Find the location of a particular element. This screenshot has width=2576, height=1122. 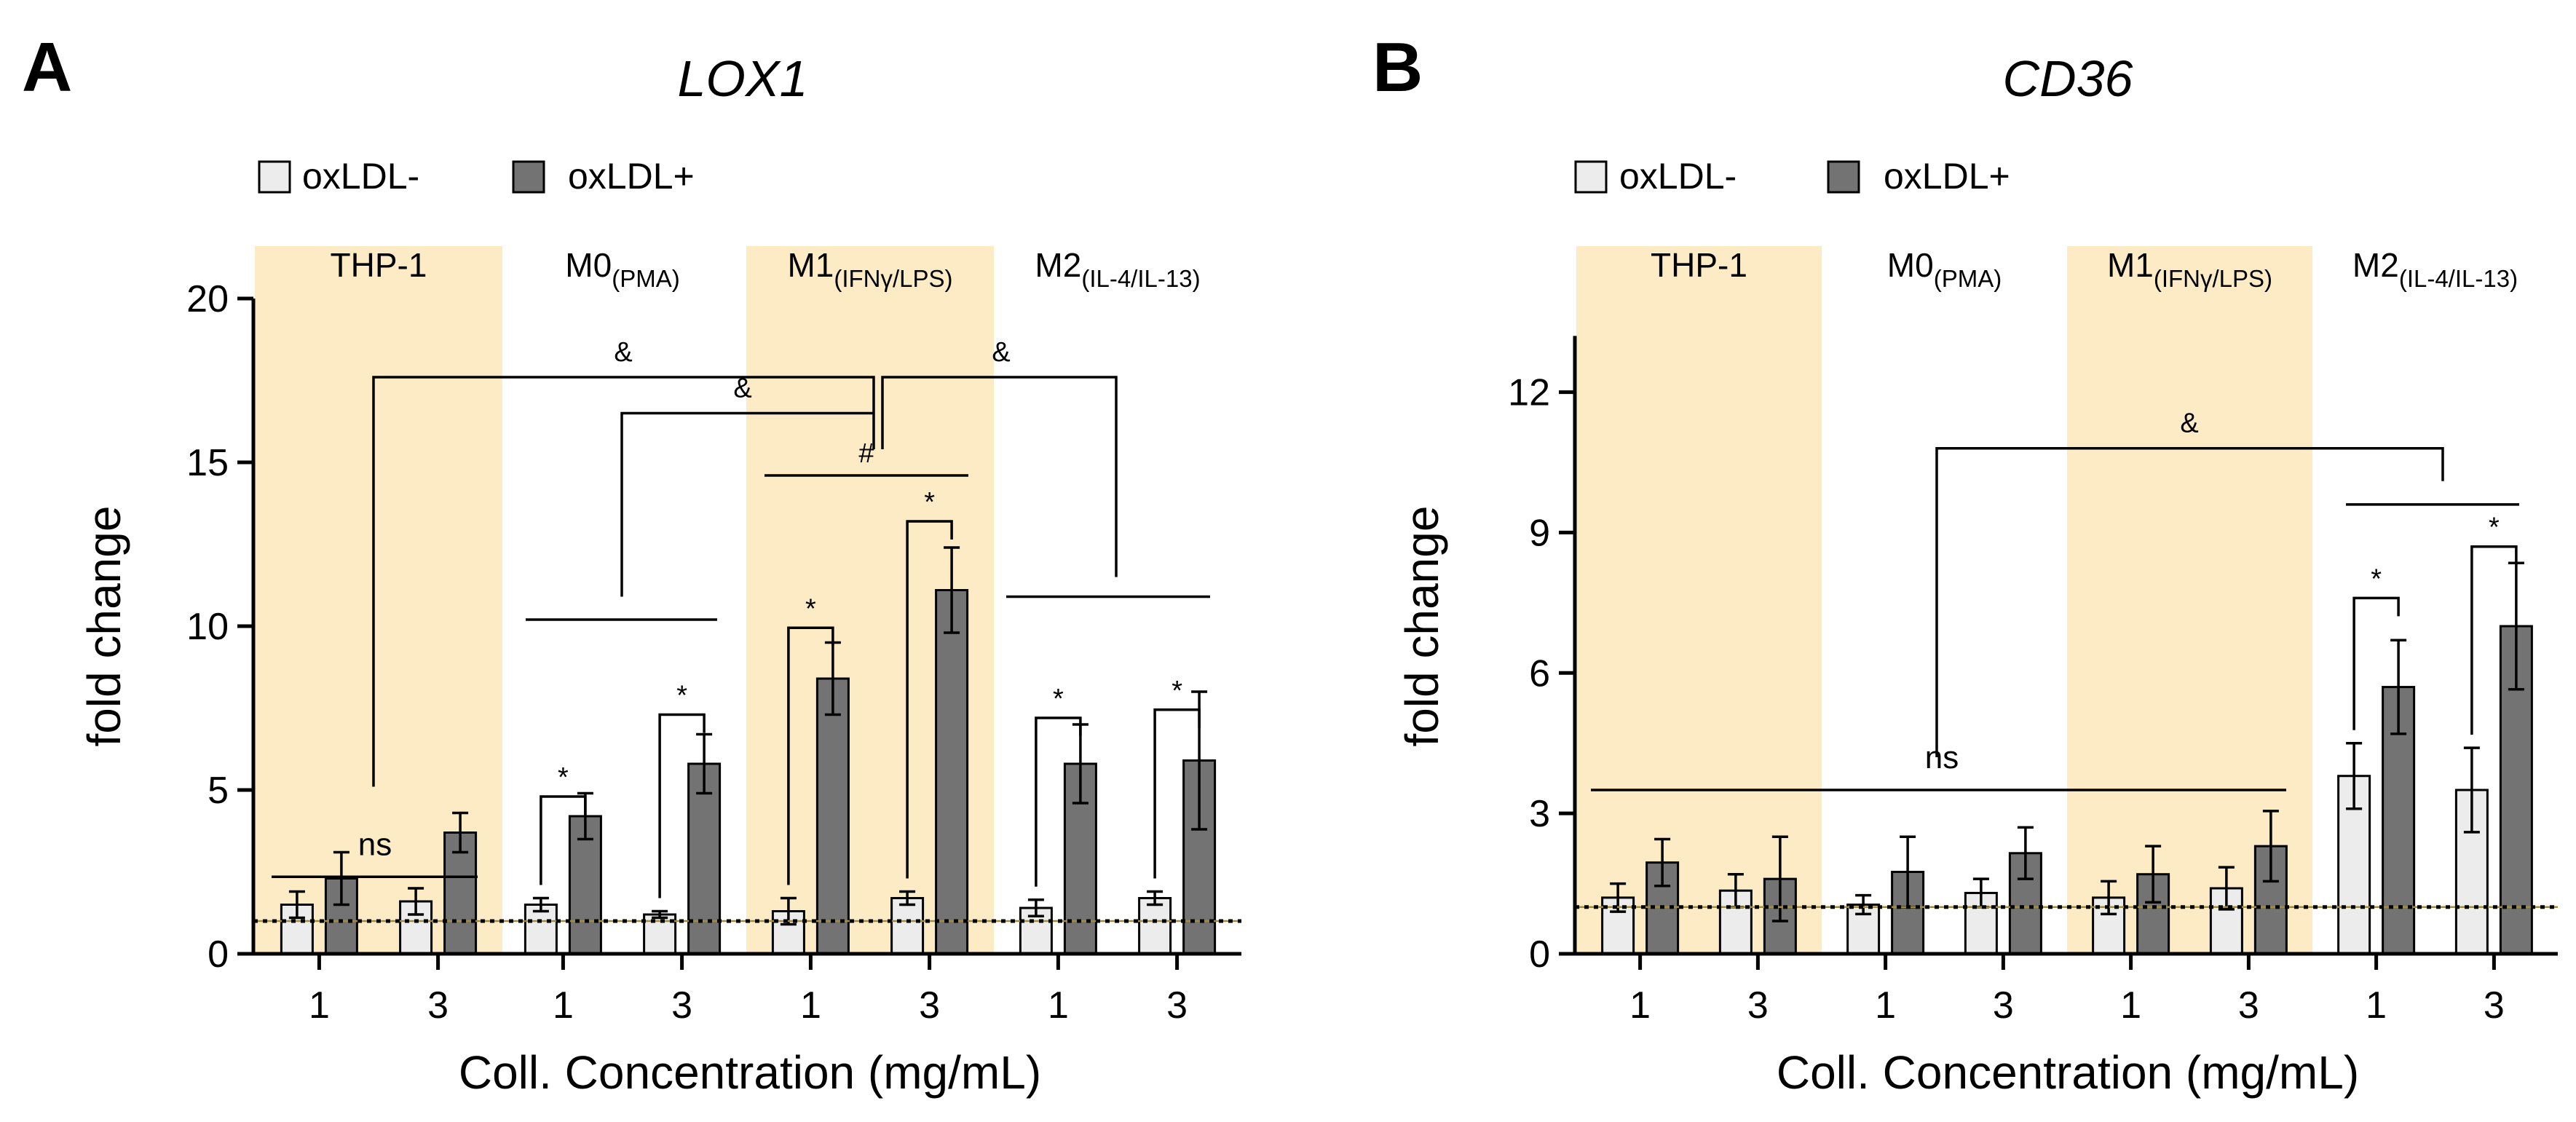

sig-label-hash: # is located at coordinates (866, 454).